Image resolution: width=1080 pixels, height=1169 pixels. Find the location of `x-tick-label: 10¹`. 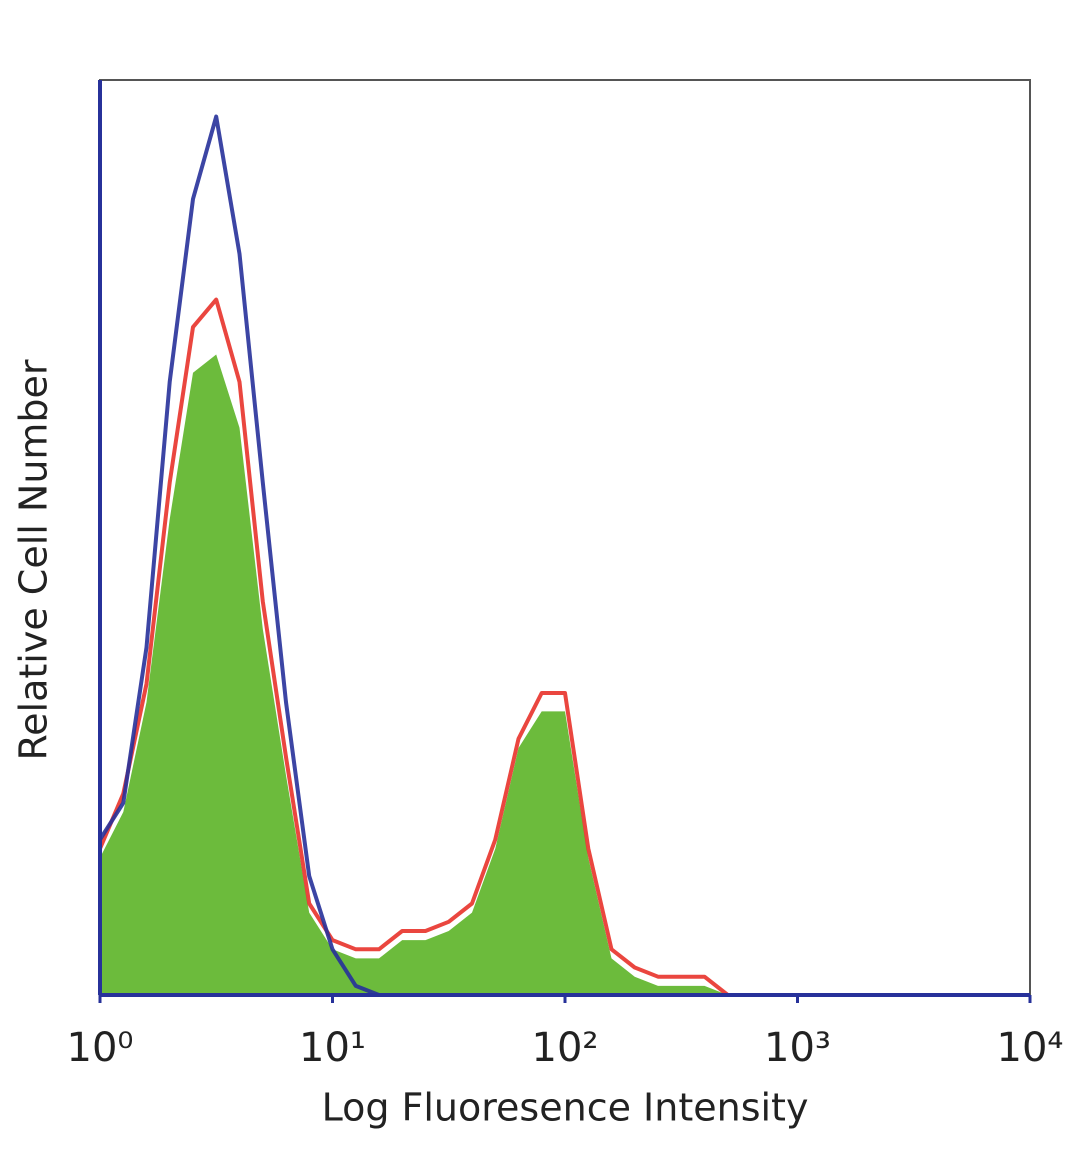

x-tick-label: 10¹ is located at coordinates (332, 1048).